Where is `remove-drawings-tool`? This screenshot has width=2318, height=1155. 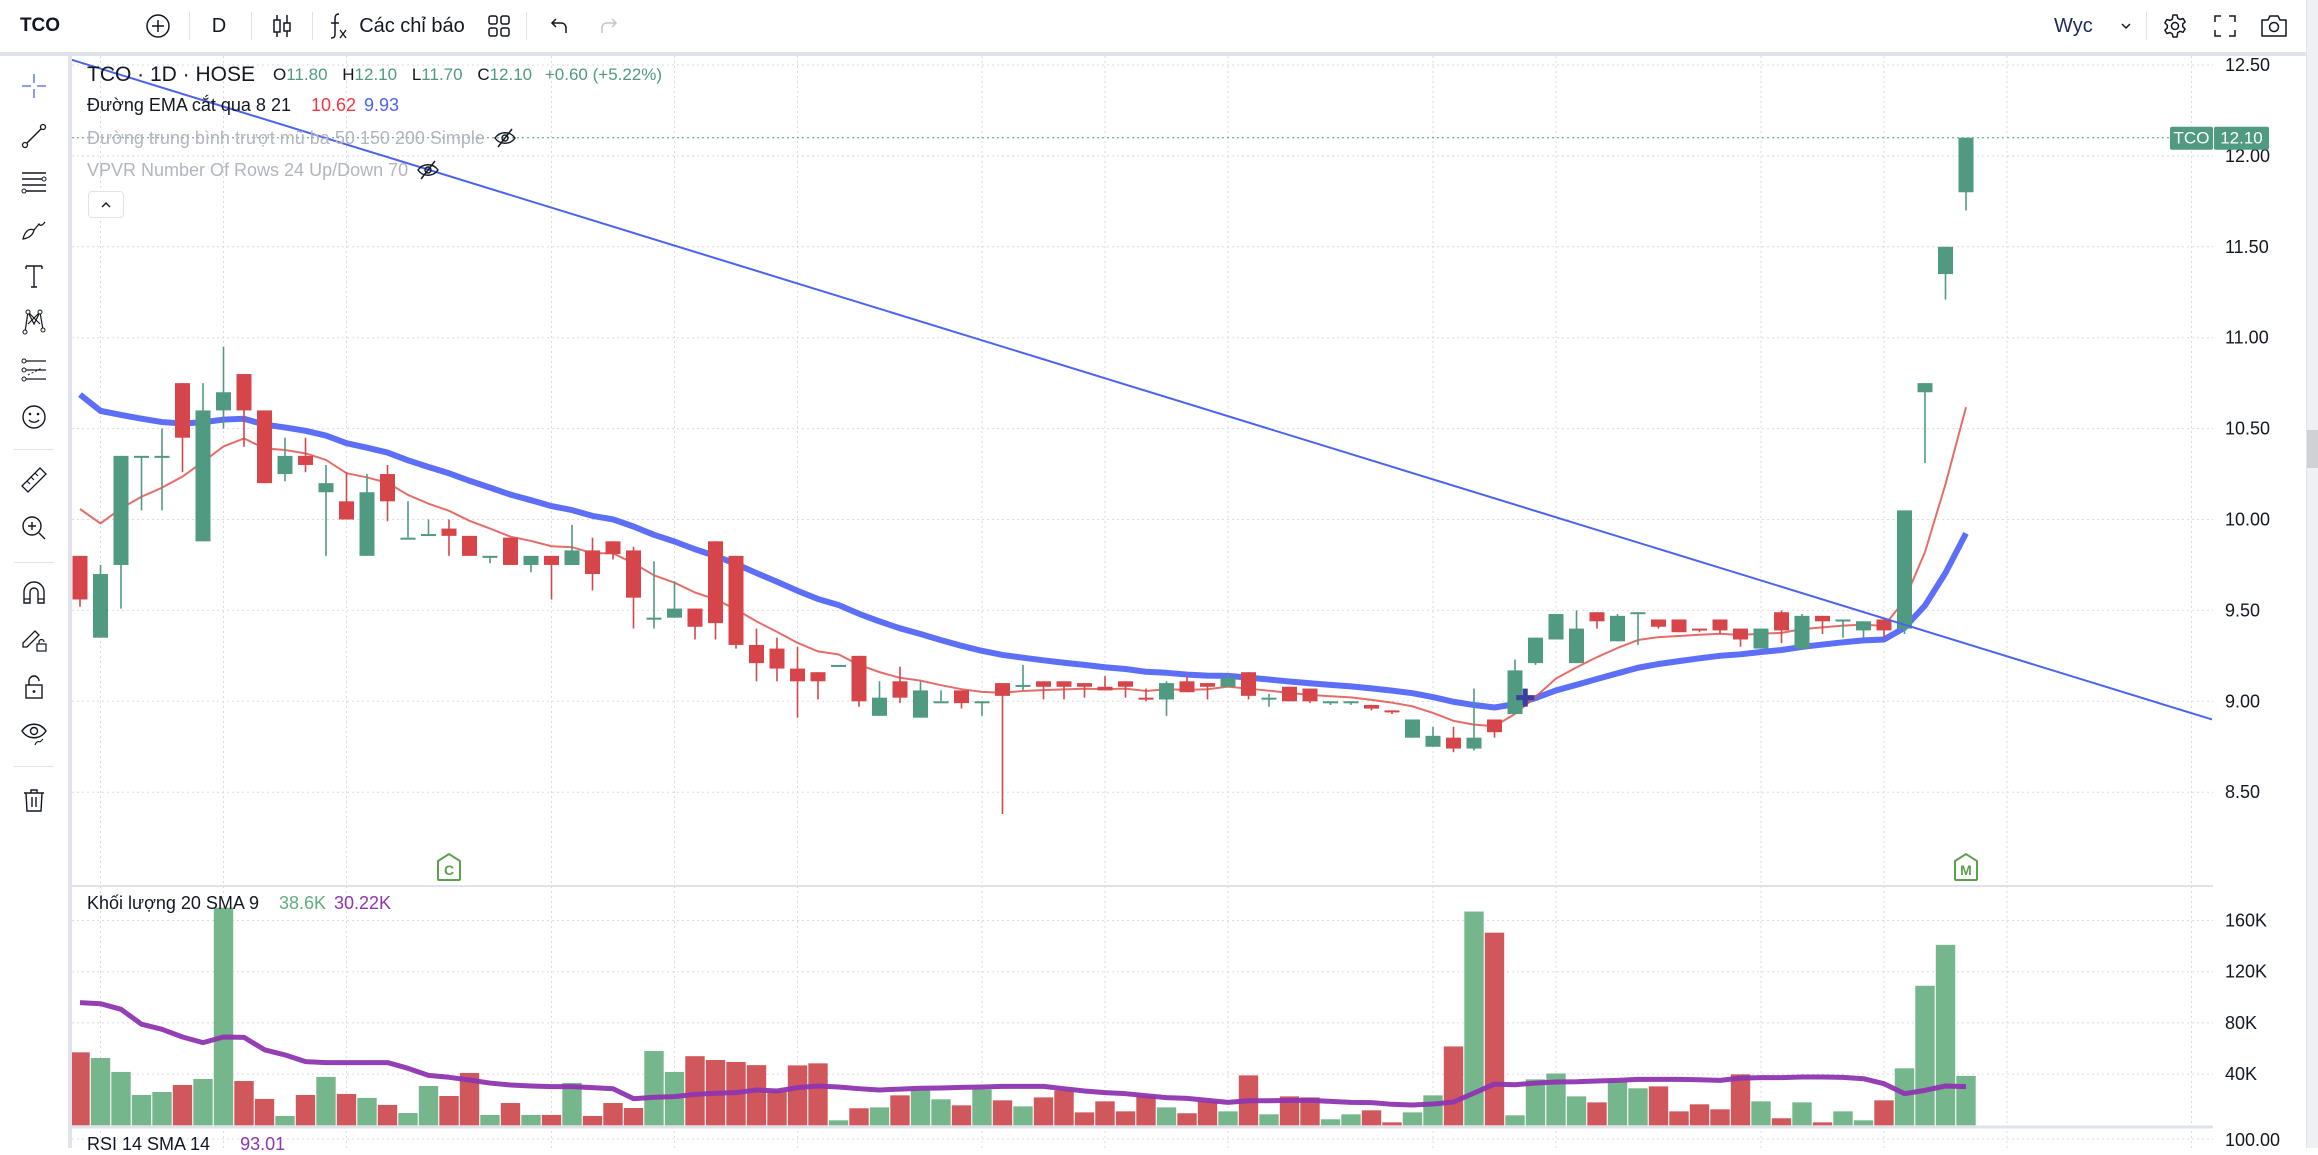 remove-drawings-tool is located at coordinates (34, 800).